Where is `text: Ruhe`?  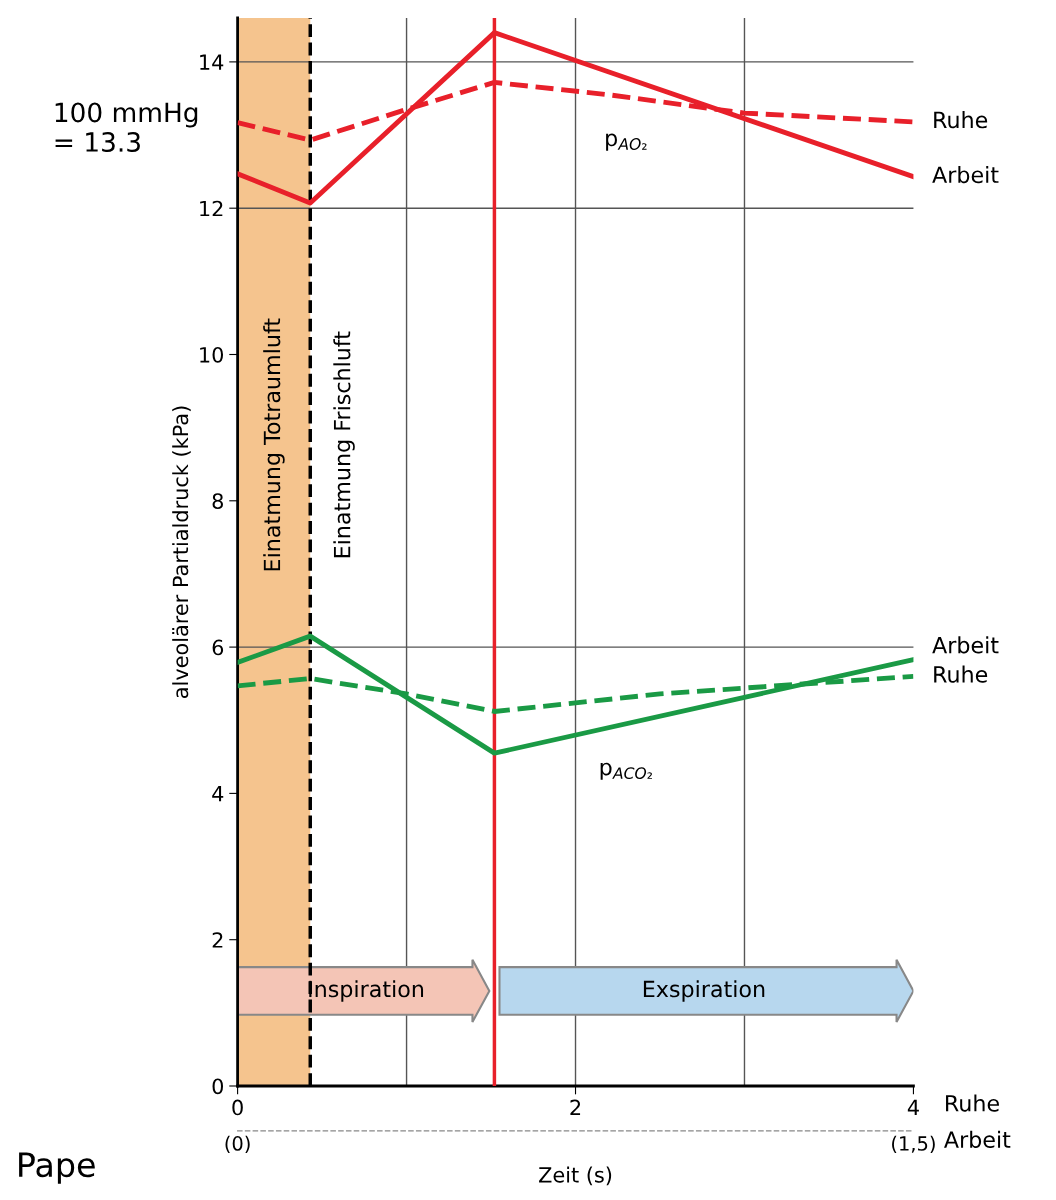 text: Ruhe is located at coordinates (972, 1103).